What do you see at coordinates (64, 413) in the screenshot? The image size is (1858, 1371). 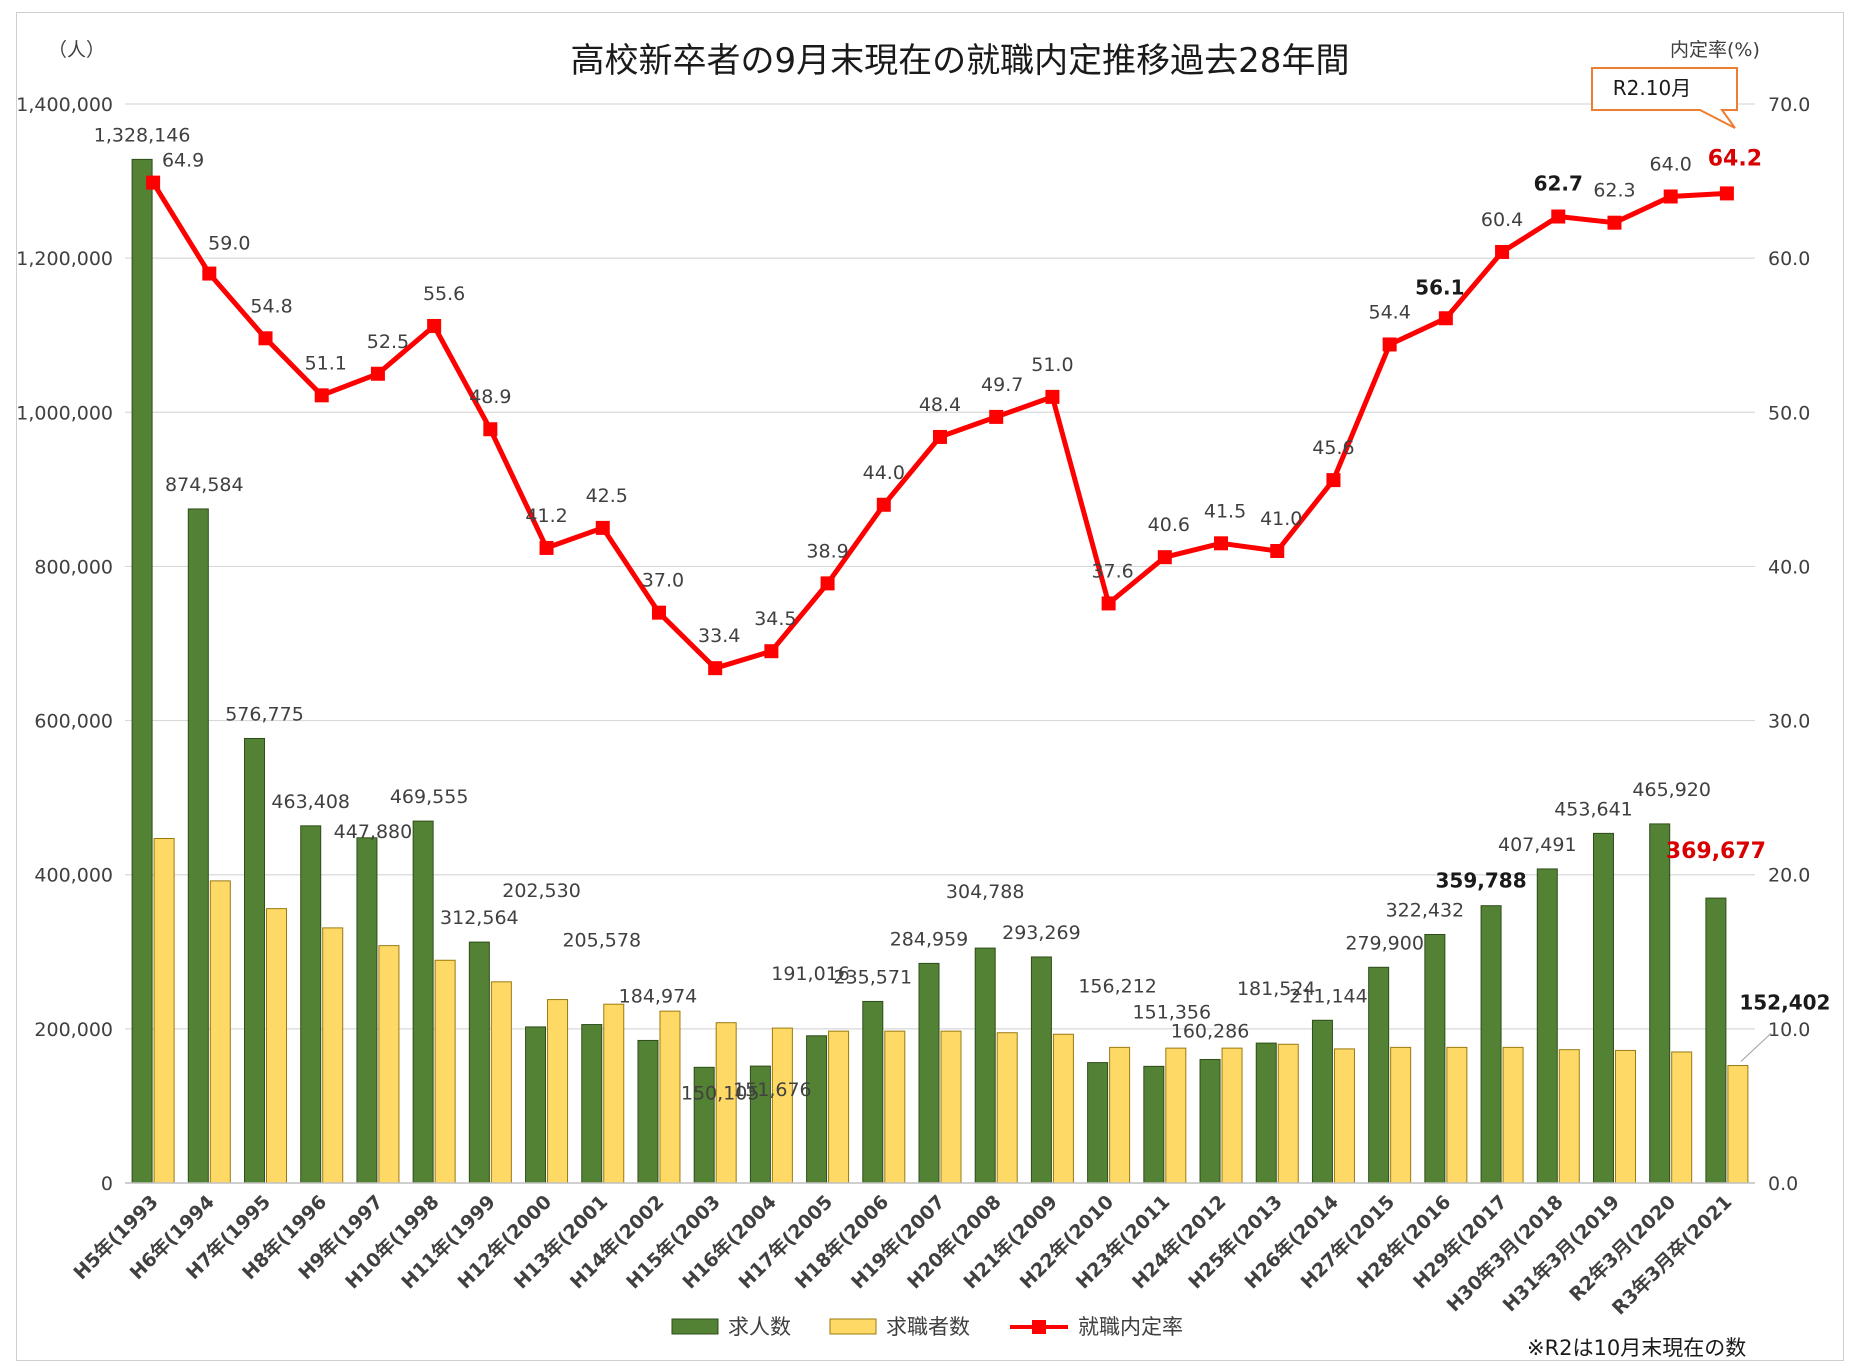 I see `left-tick-label: 1,000,000` at bounding box center [64, 413].